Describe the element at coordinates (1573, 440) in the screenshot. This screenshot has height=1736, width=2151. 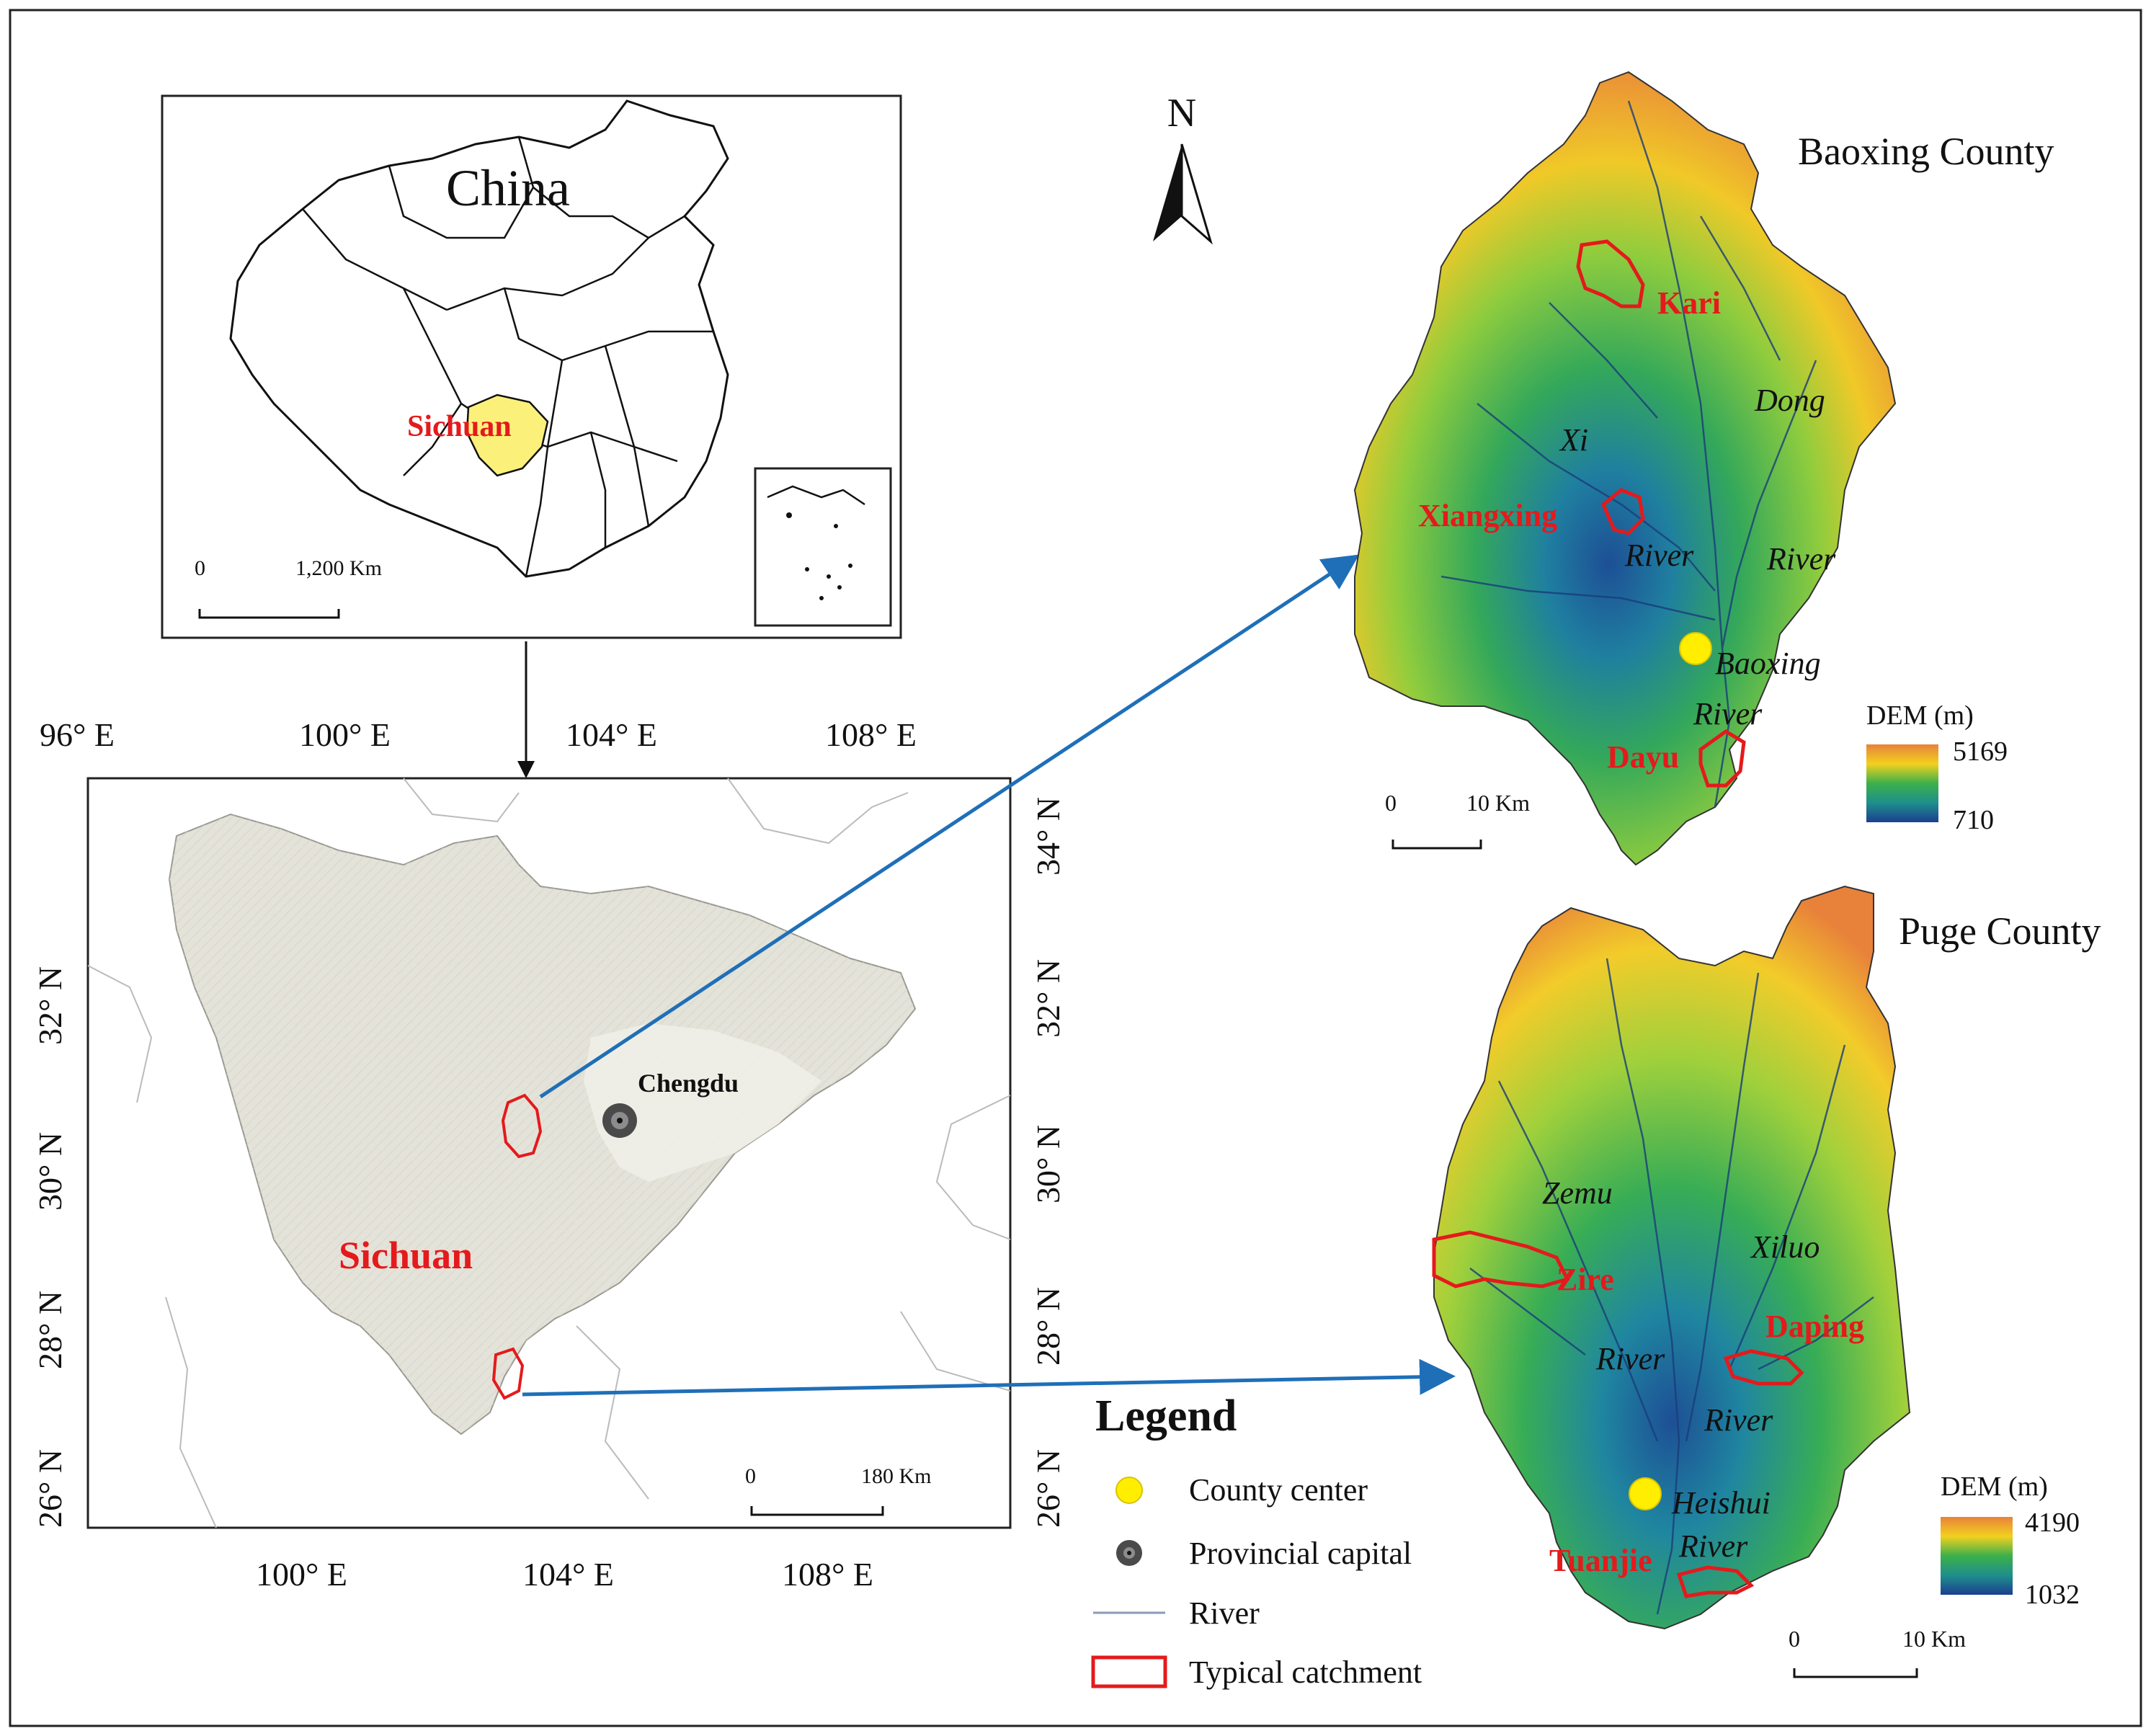
I see `river-xi: Xi` at that location.